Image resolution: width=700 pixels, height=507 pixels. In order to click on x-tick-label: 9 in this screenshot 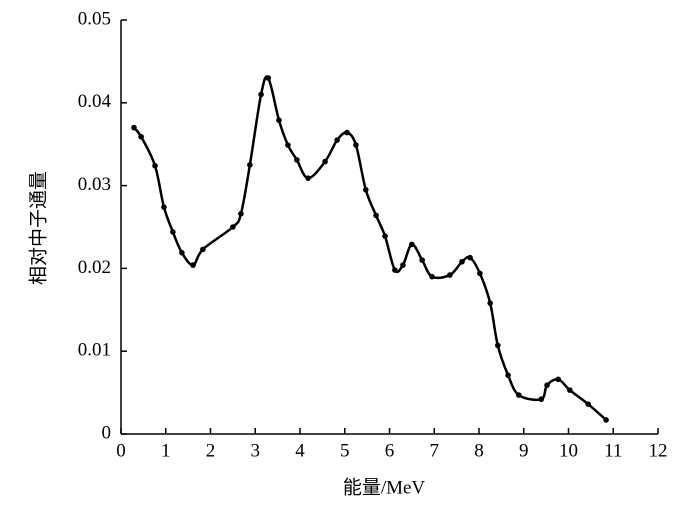, I will do `click(524, 450)`.